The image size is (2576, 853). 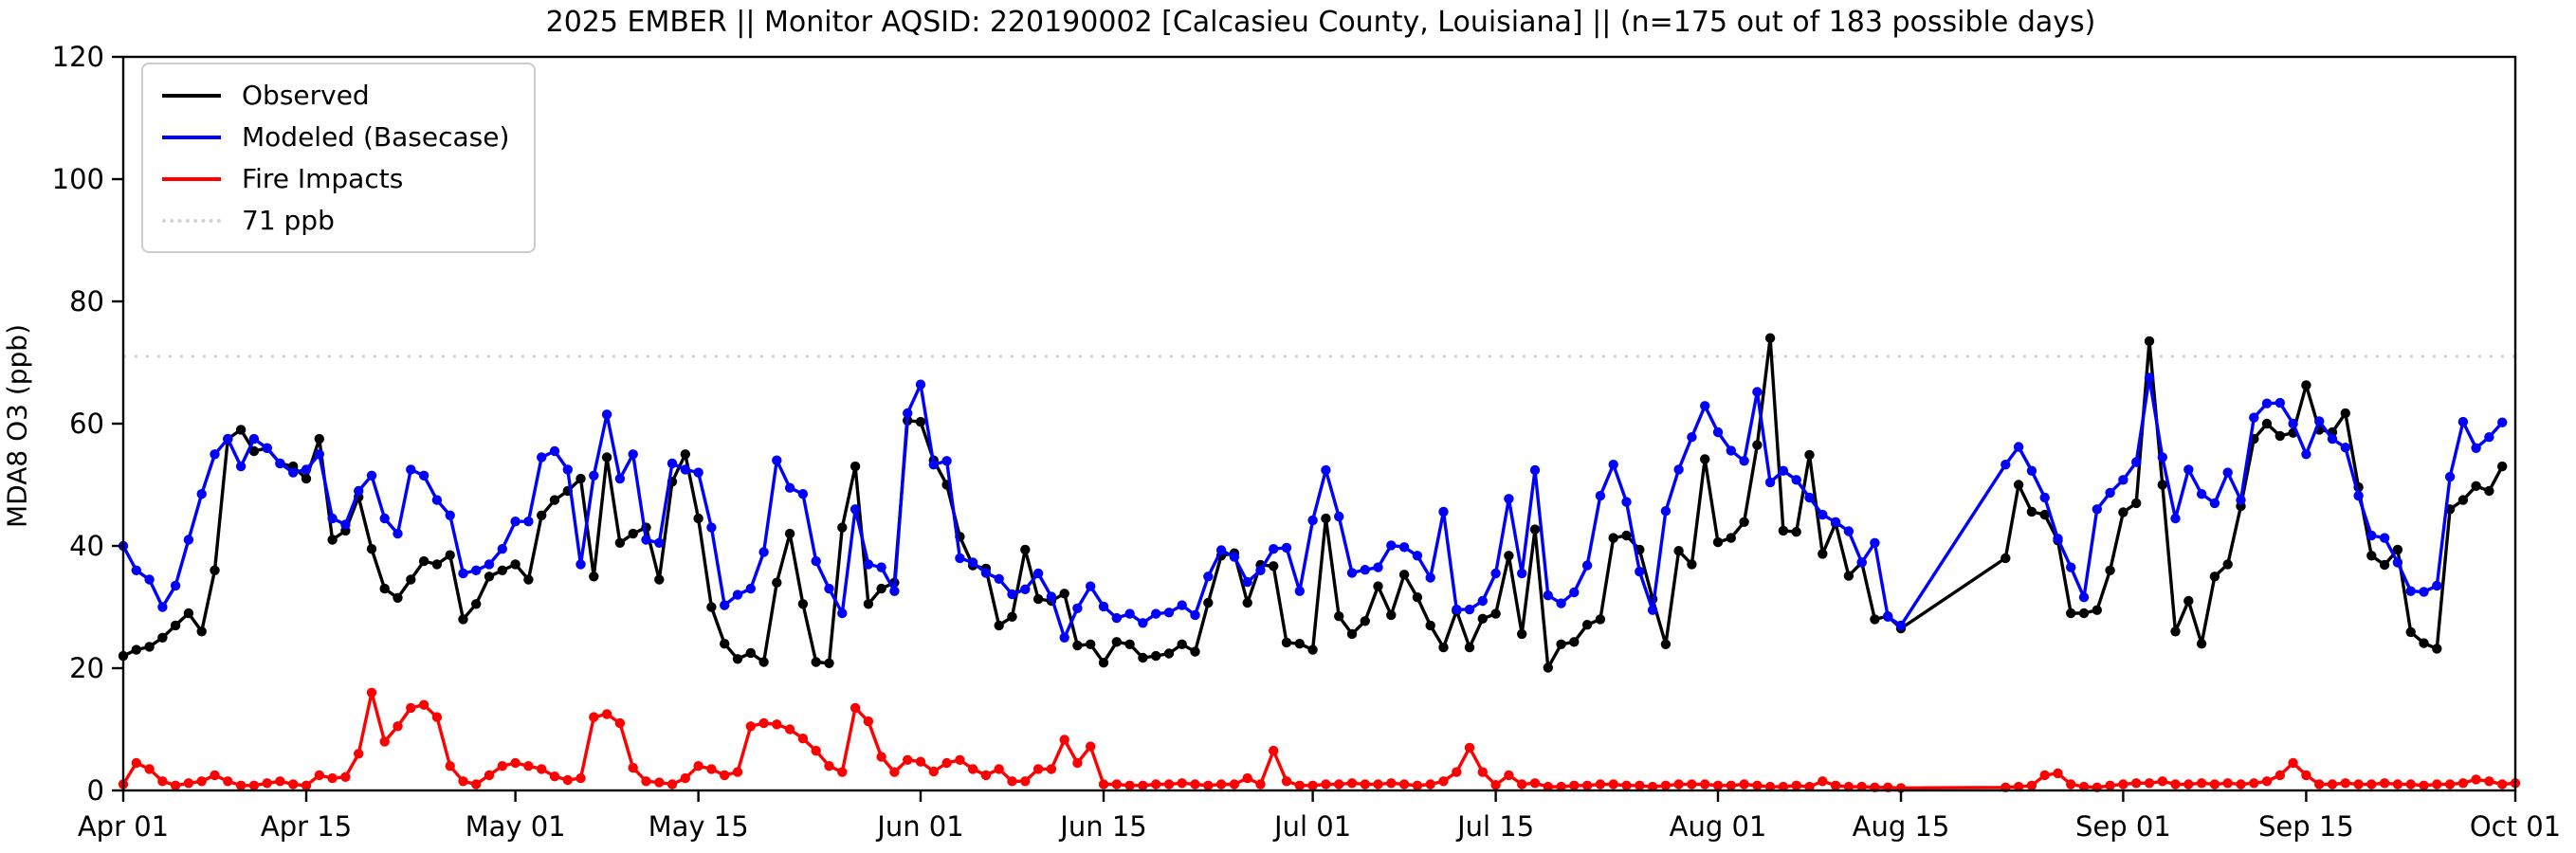 What do you see at coordinates (86, 668) in the screenshot?
I see `y-tick-label: 20` at bounding box center [86, 668].